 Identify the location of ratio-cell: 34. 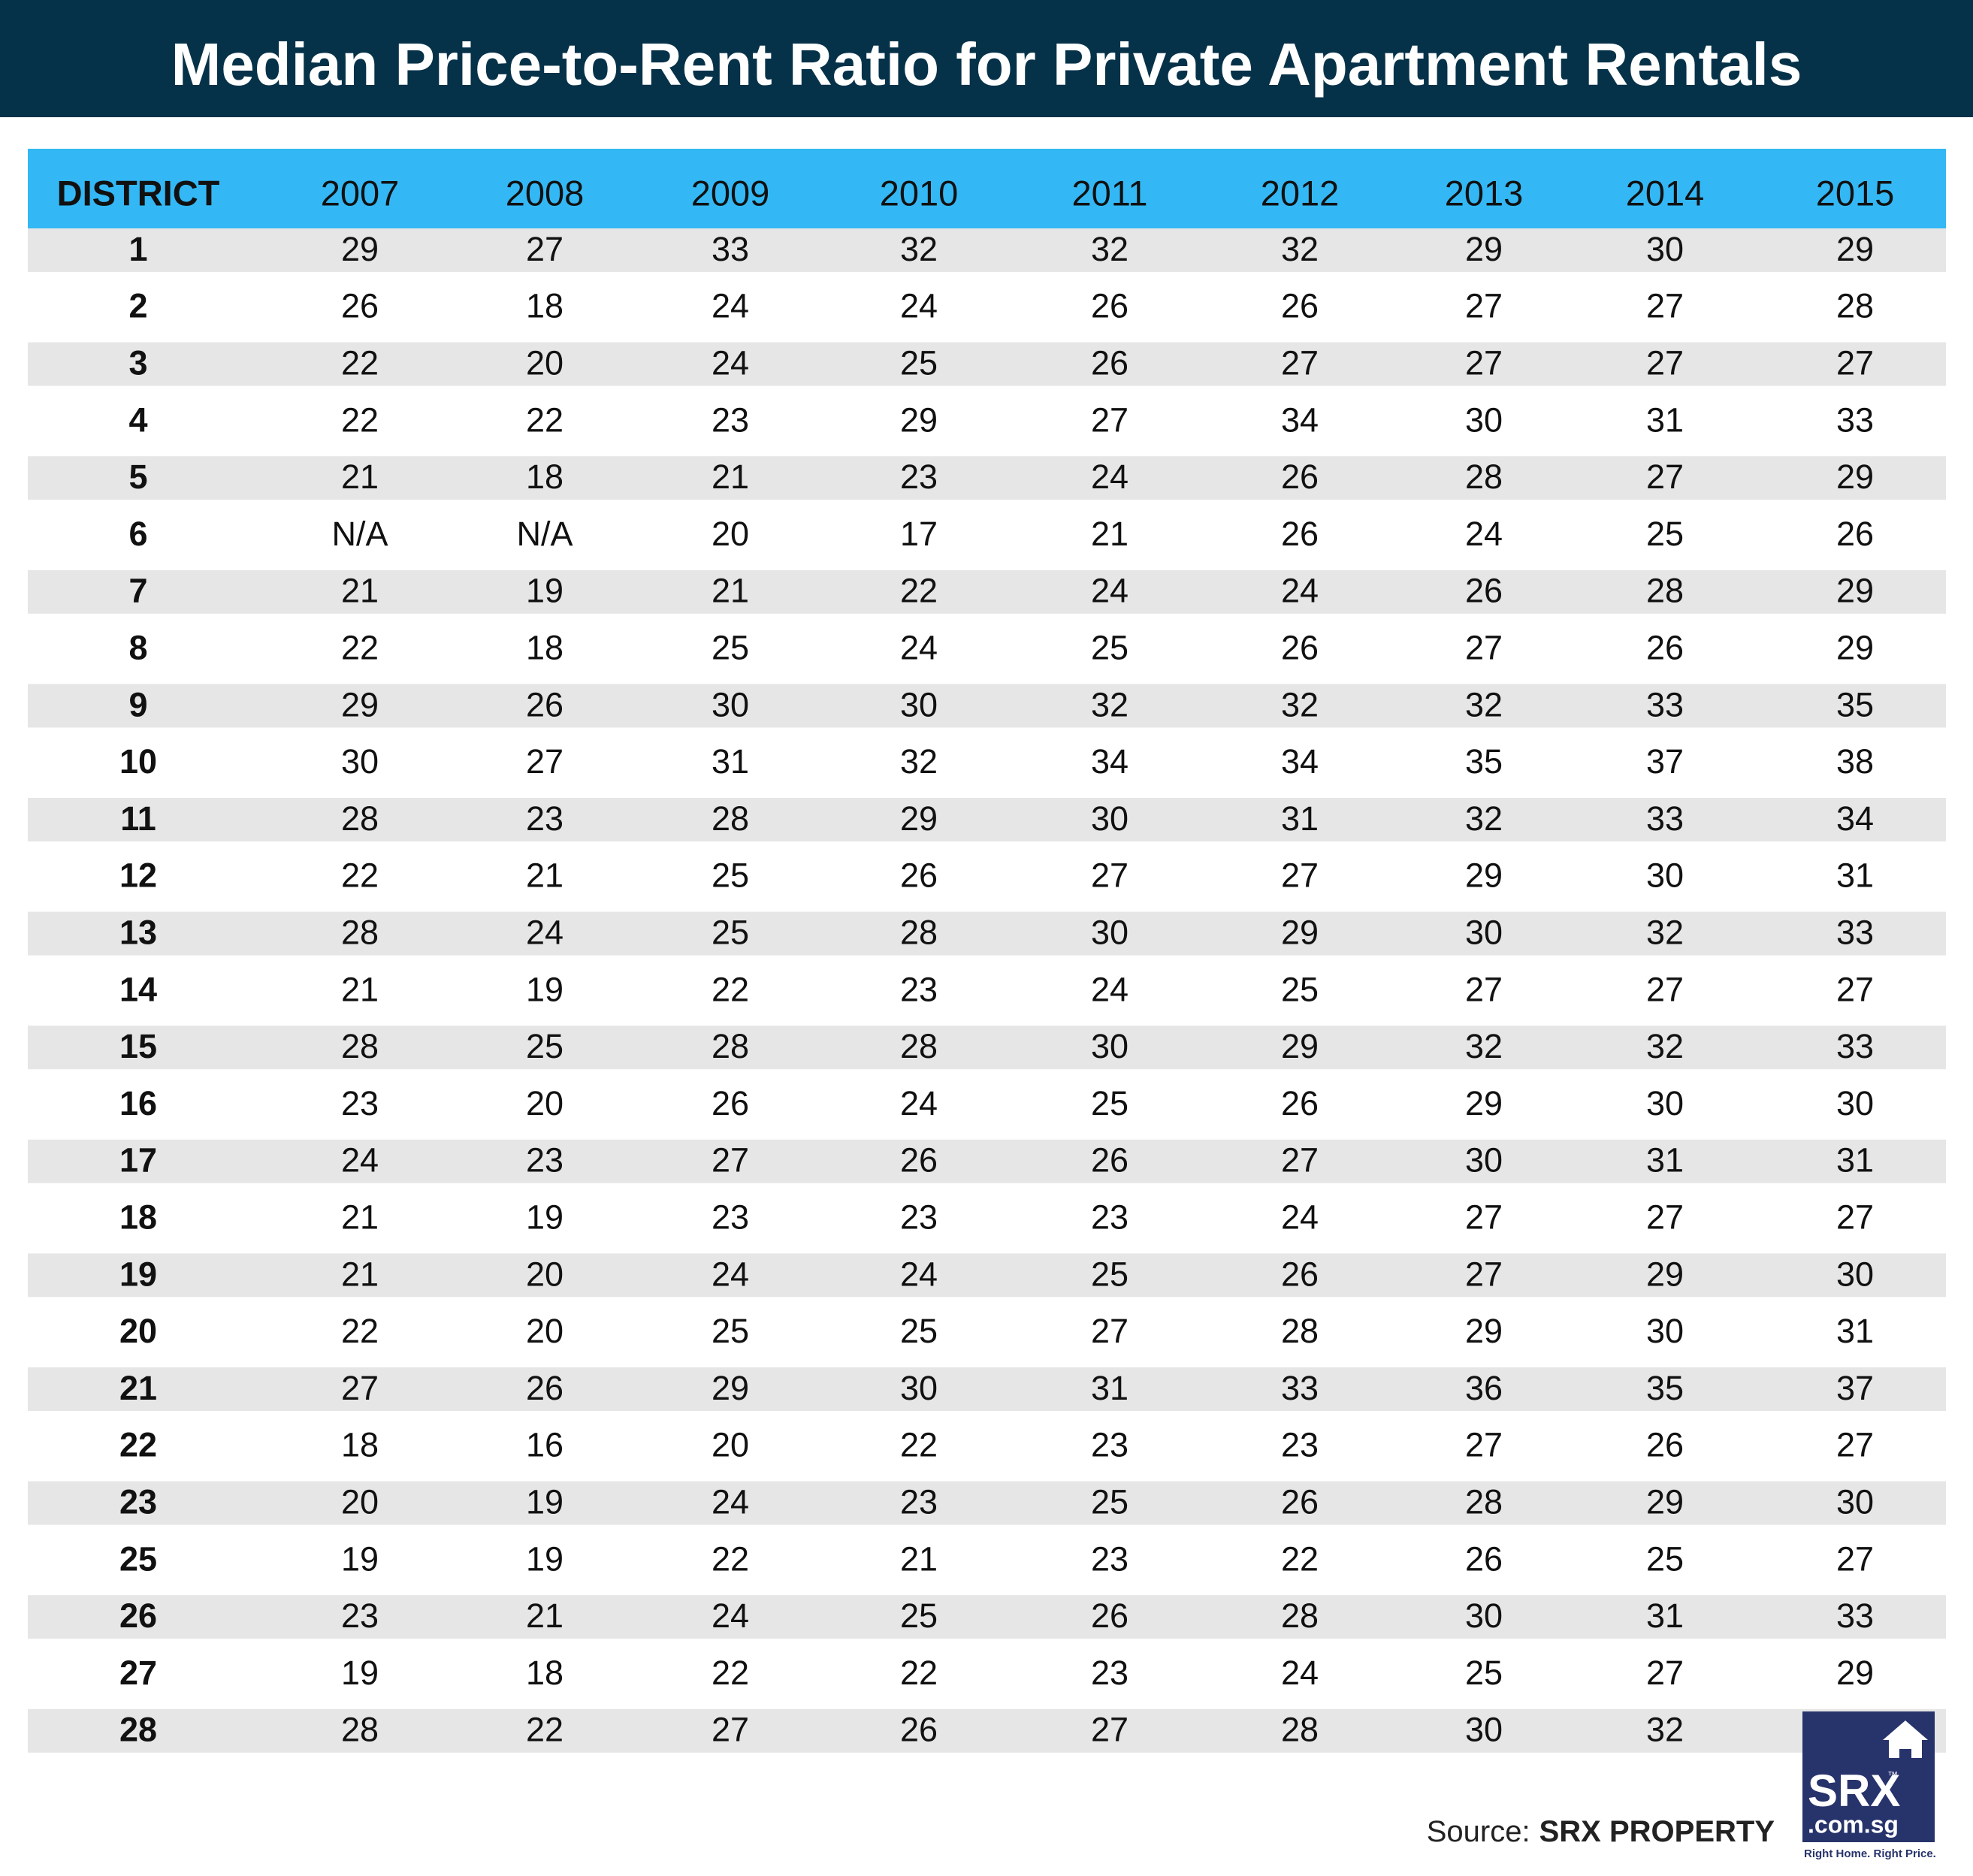
(1855, 819).